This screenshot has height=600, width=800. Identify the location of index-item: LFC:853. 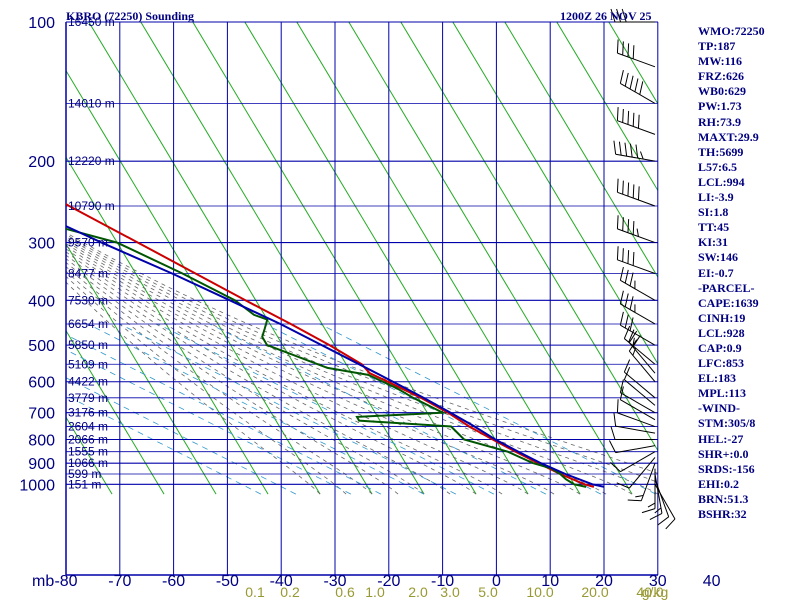
(721, 363).